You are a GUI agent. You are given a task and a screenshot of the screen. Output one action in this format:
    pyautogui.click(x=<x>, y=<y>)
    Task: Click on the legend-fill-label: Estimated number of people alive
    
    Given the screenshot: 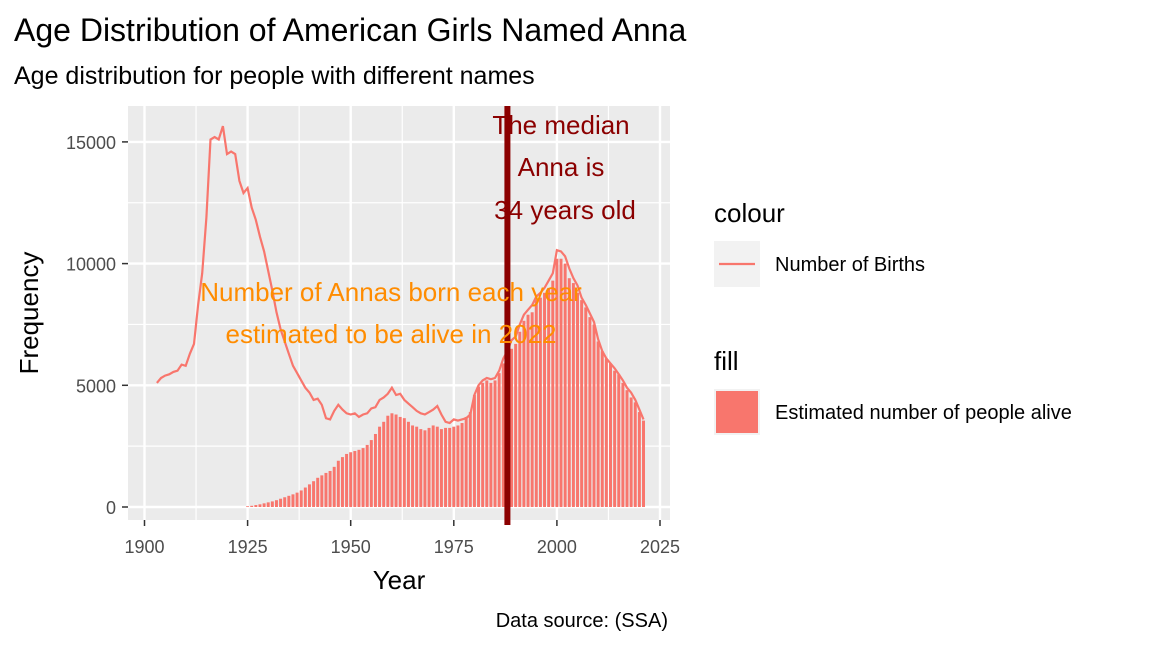 What is the action you would take?
    pyautogui.click(x=923, y=413)
    